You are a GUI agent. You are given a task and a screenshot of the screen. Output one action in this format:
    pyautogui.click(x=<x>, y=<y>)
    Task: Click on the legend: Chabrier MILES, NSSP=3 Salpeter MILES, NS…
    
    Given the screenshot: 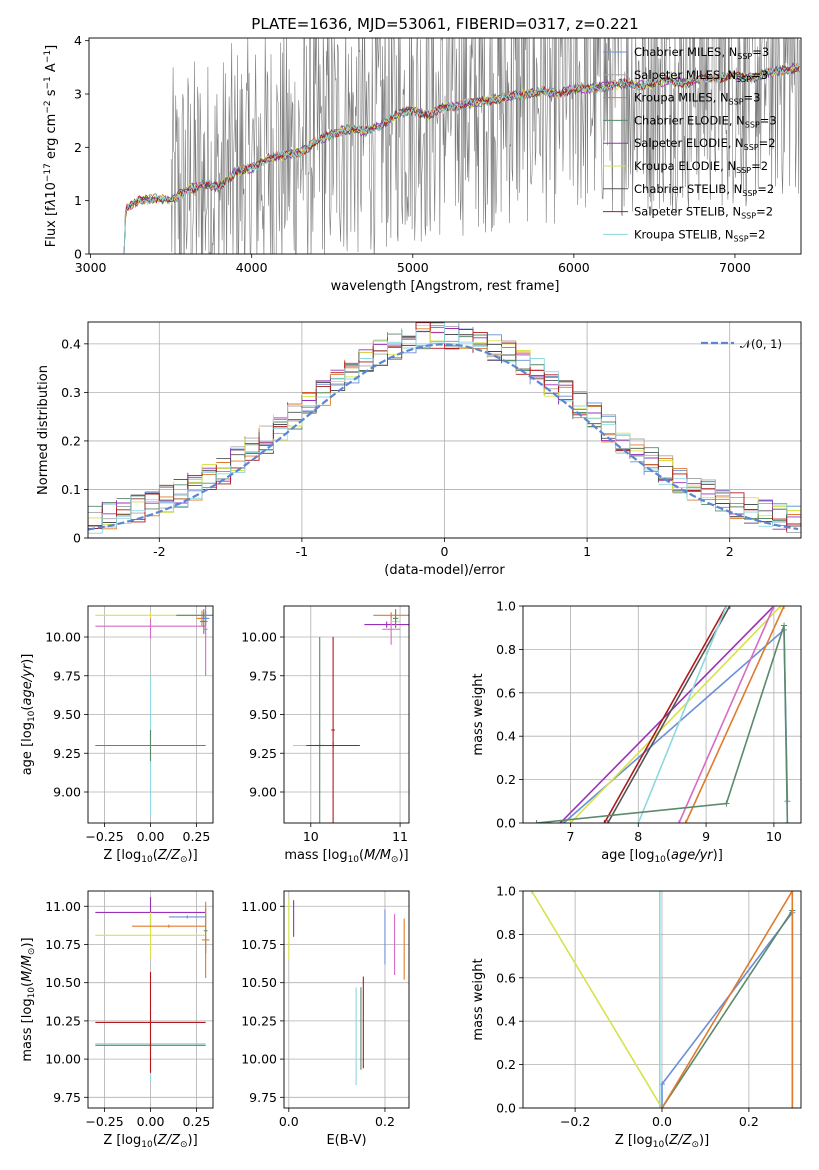 What is the action you would take?
    pyautogui.click(x=690, y=144)
    